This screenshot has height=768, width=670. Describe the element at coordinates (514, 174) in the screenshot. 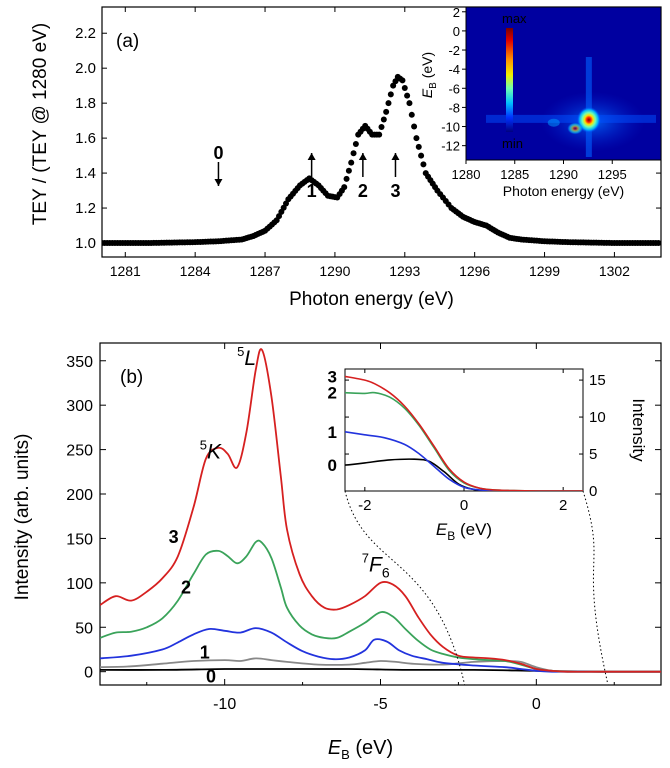

I see `heatmap-x-tick-label: 1285` at that location.